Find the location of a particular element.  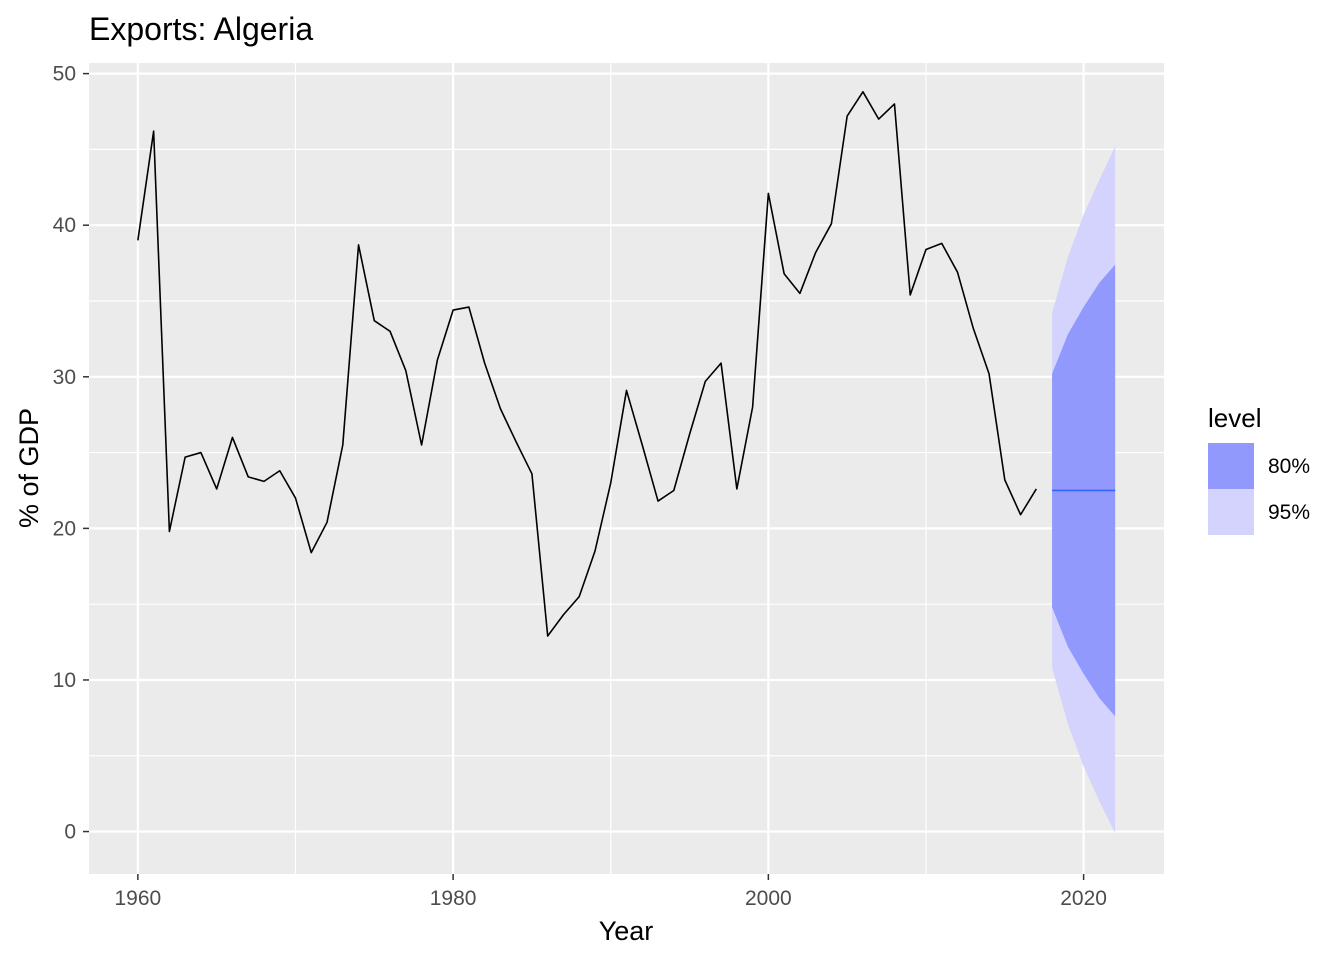

x-tick-label: 1980 is located at coordinates (453, 898).